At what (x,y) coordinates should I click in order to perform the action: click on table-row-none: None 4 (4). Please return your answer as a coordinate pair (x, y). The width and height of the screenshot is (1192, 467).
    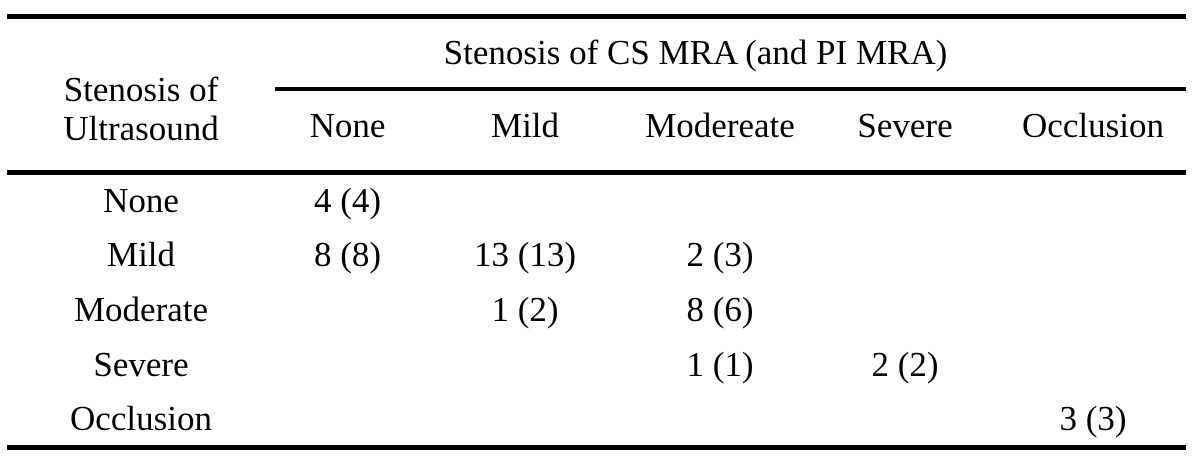
    Looking at the image, I should click on (596, 200).